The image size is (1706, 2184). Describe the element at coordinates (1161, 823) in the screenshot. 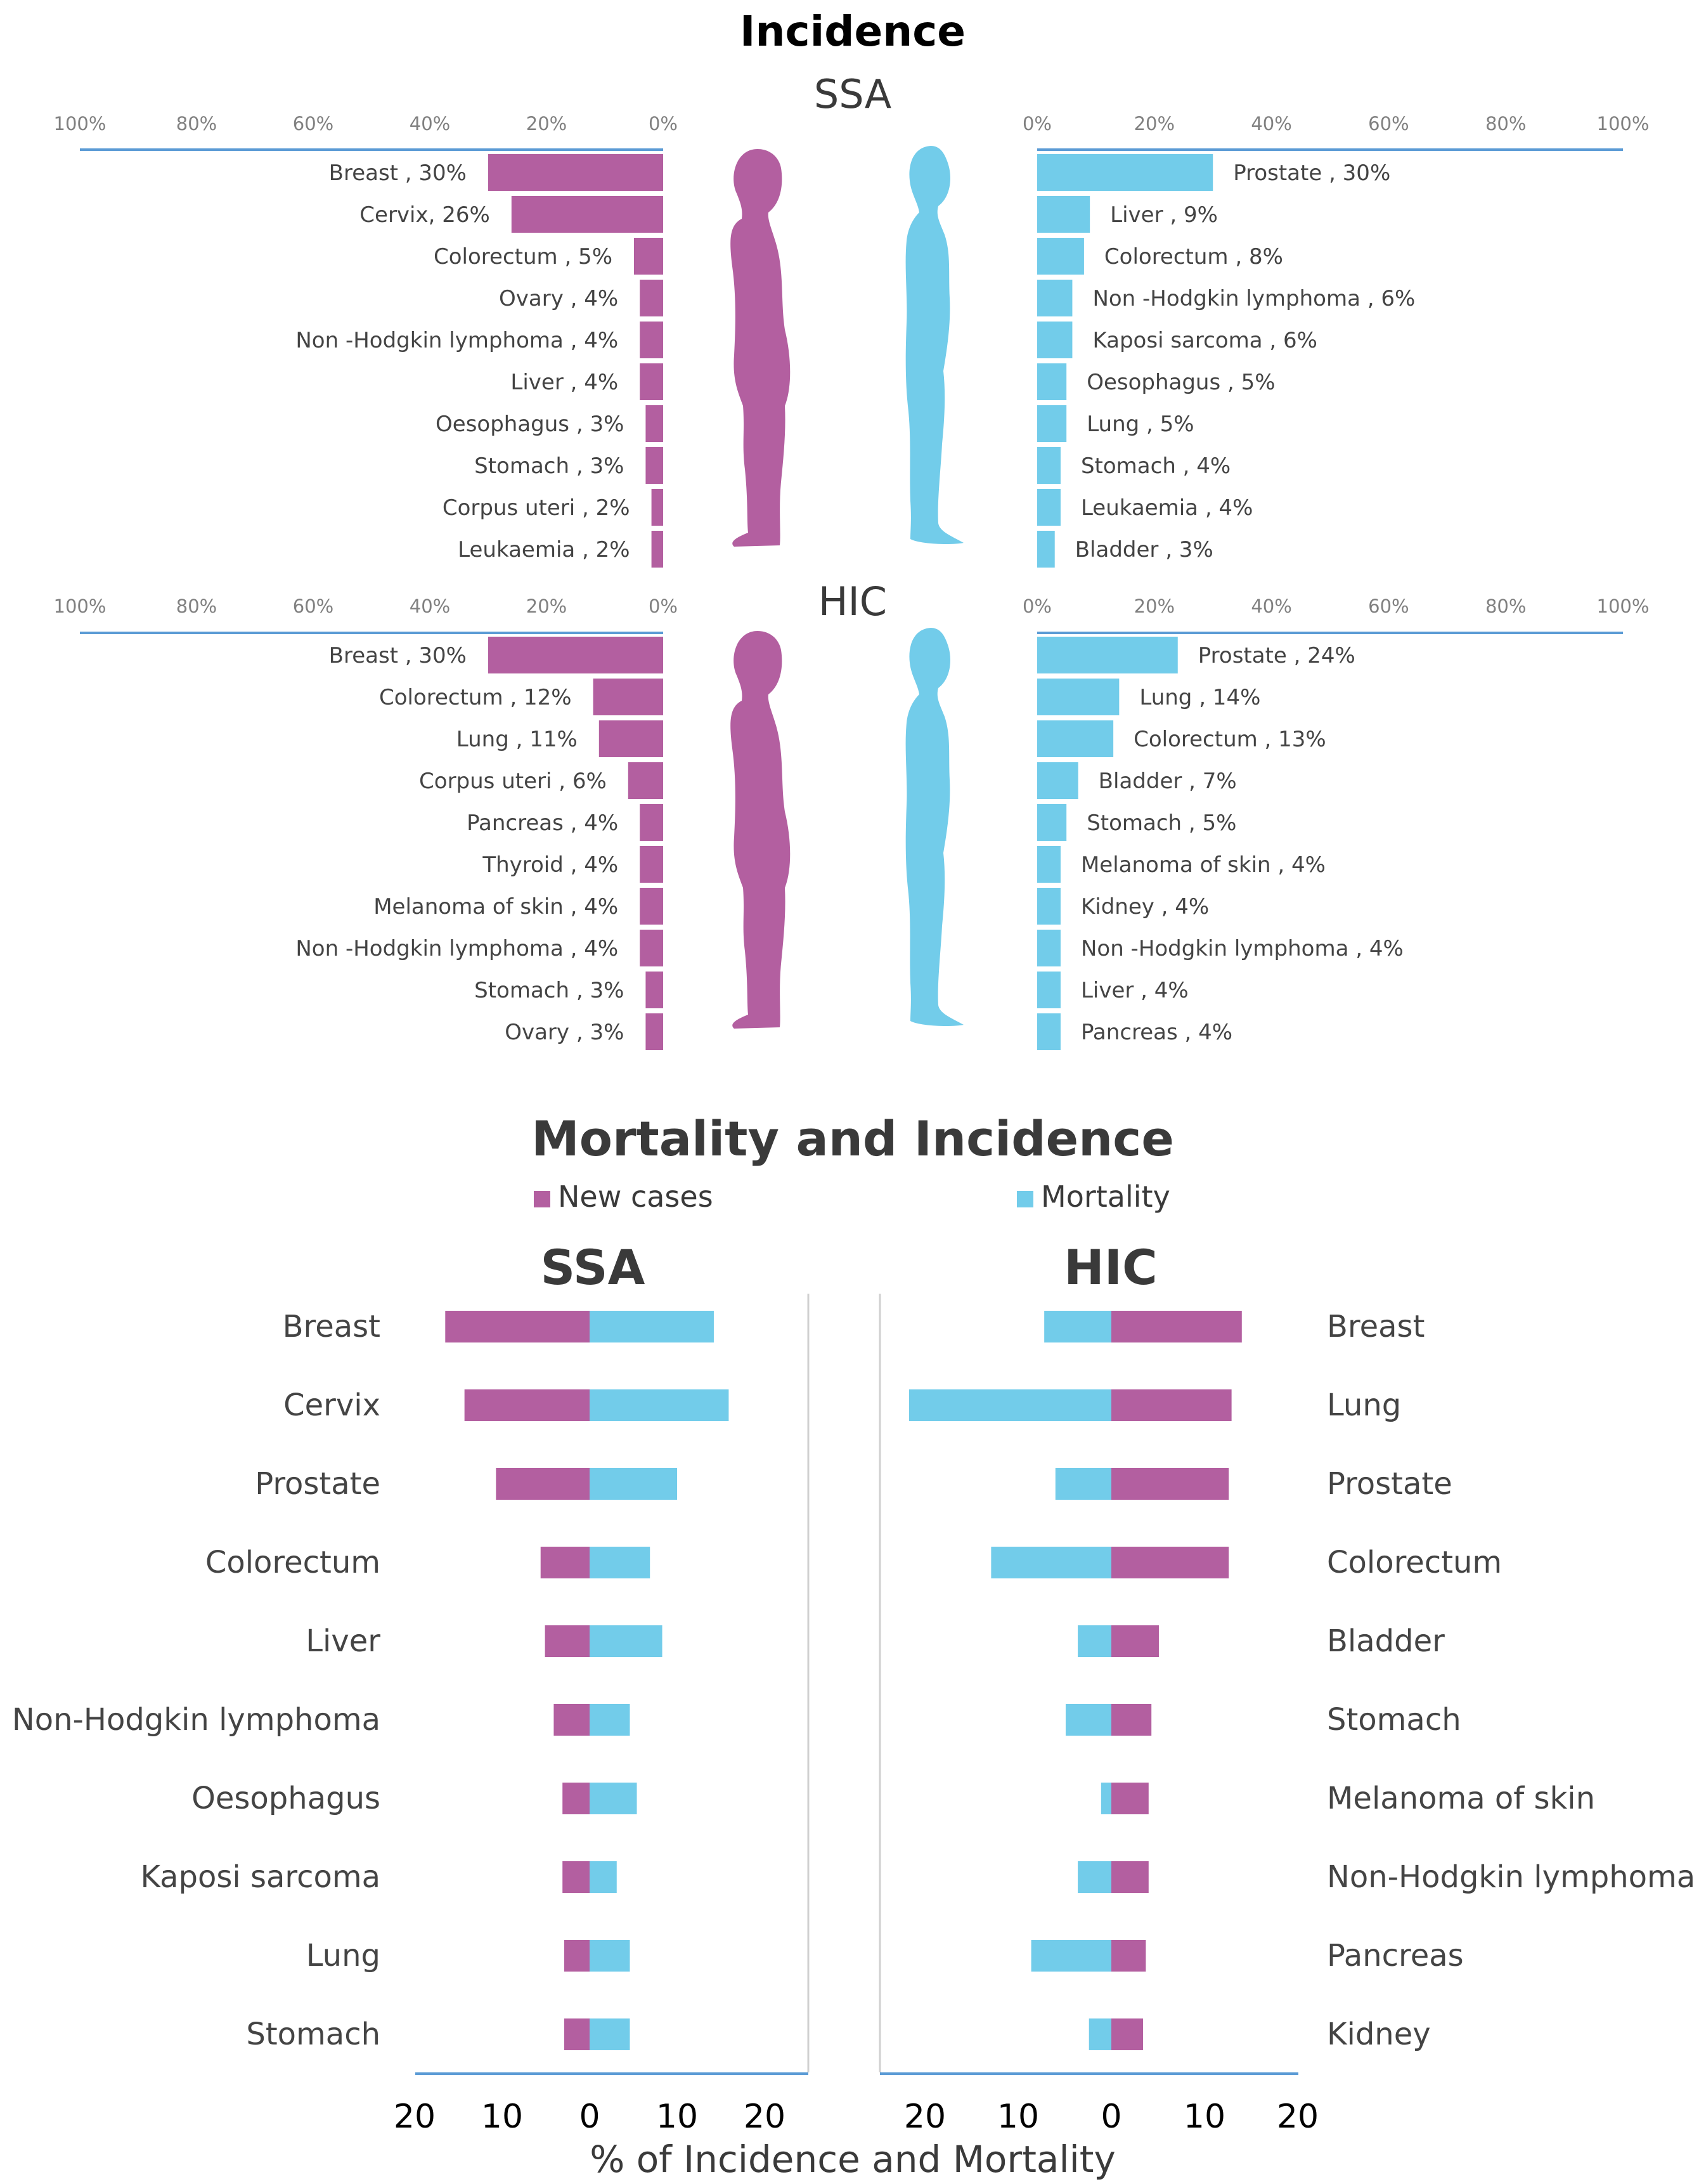

I see `bar-label-male-stomach: Stomach , 5%` at that location.